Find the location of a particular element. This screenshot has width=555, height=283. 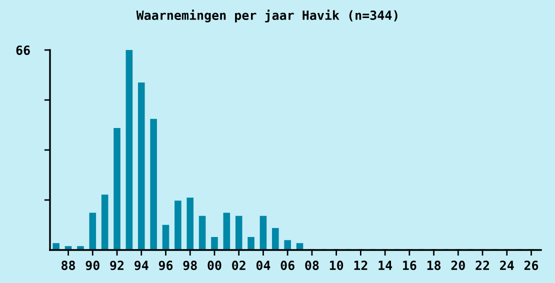

x-tick-label: 20 is located at coordinates (458, 265).